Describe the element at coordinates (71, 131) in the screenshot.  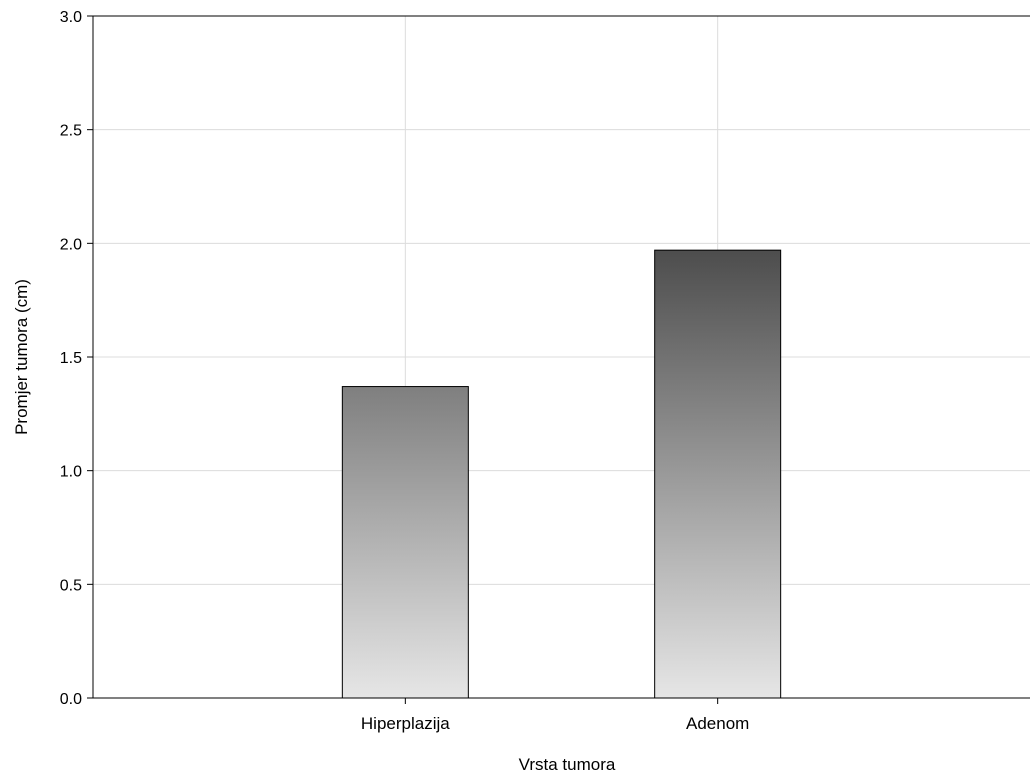
I see `y-tick-label: 2.5` at that location.